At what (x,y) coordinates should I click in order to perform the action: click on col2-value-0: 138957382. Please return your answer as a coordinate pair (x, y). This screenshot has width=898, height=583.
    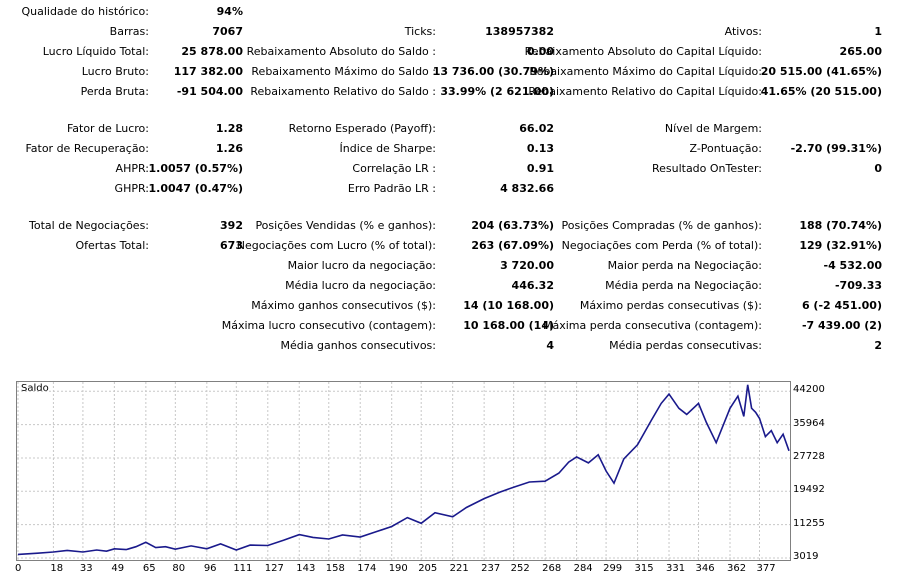
    Looking at the image, I should click on (519, 31).